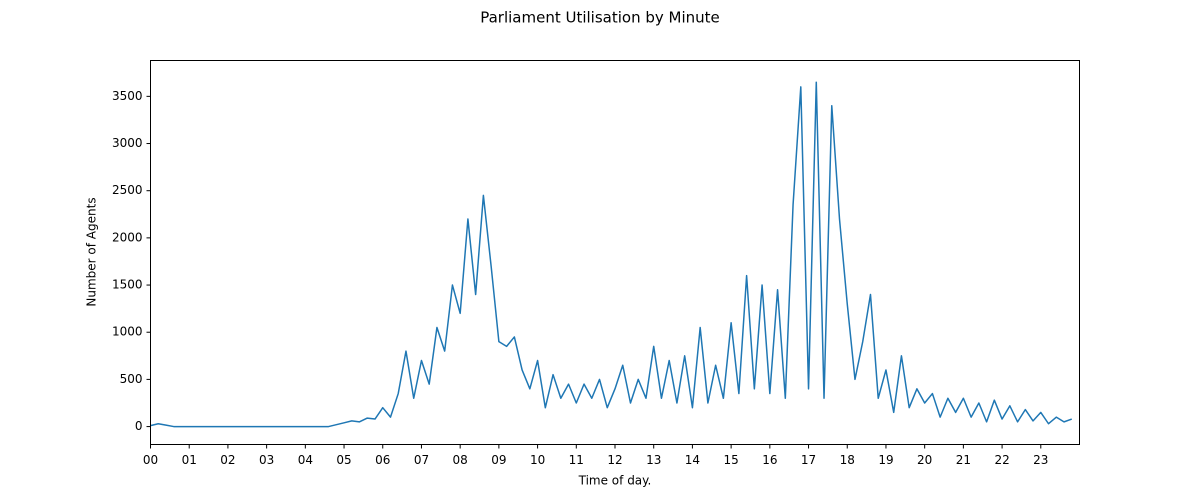  I want to click on x-tick-label: 16, so click(769, 460).